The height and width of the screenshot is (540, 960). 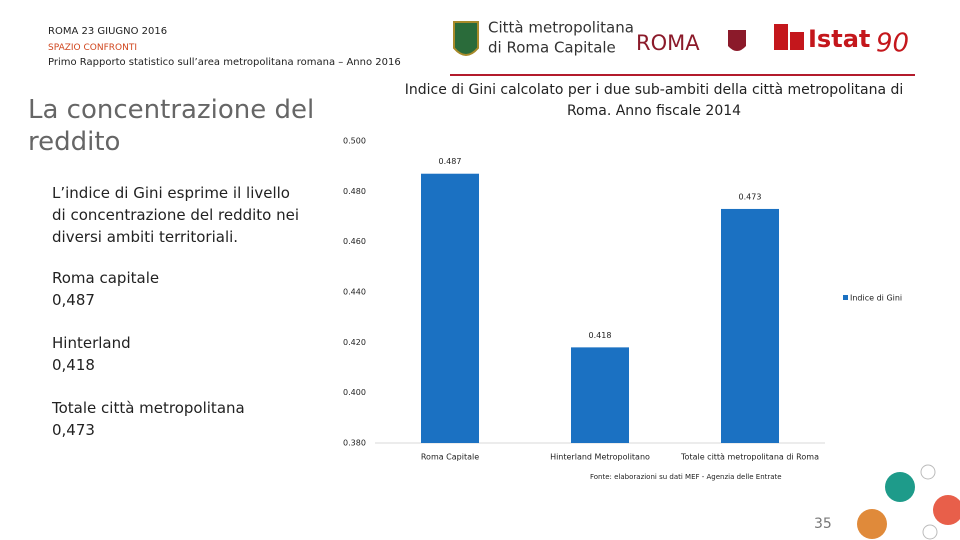 What do you see at coordinates (73, 365) in the screenshot?
I see `item-value: 0,418` at bounding box center [73, 365].